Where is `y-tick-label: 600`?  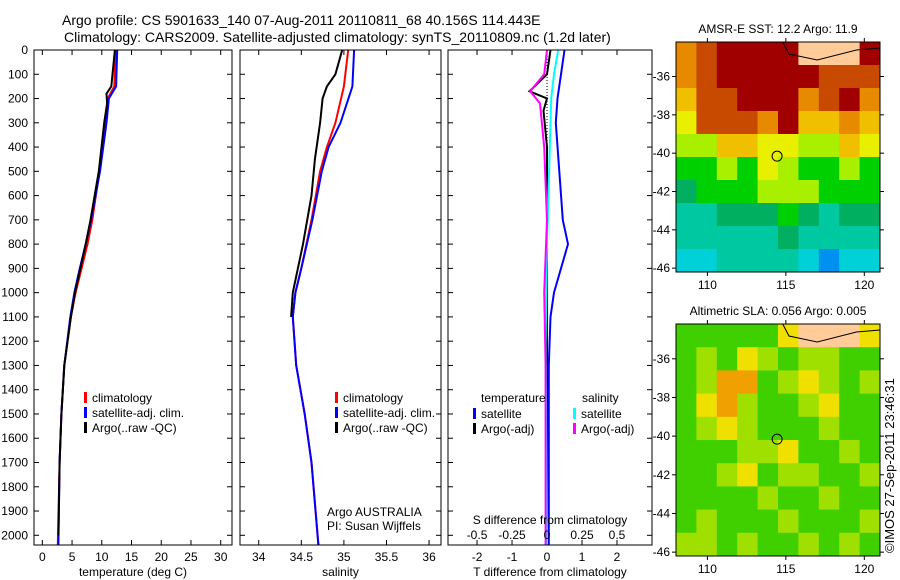
y-tick-label: 600 is located at coordinates (18, 196).